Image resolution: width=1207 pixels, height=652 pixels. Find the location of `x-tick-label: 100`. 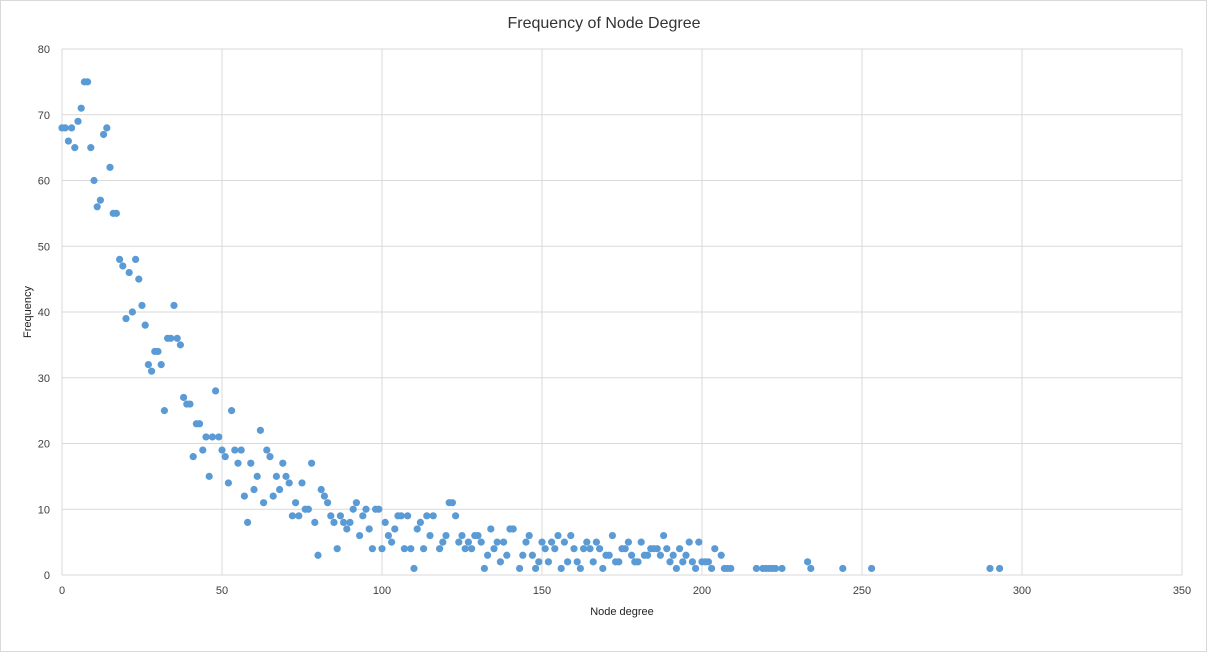

x-tick-label: 100 is located at coordinates (382, 591).